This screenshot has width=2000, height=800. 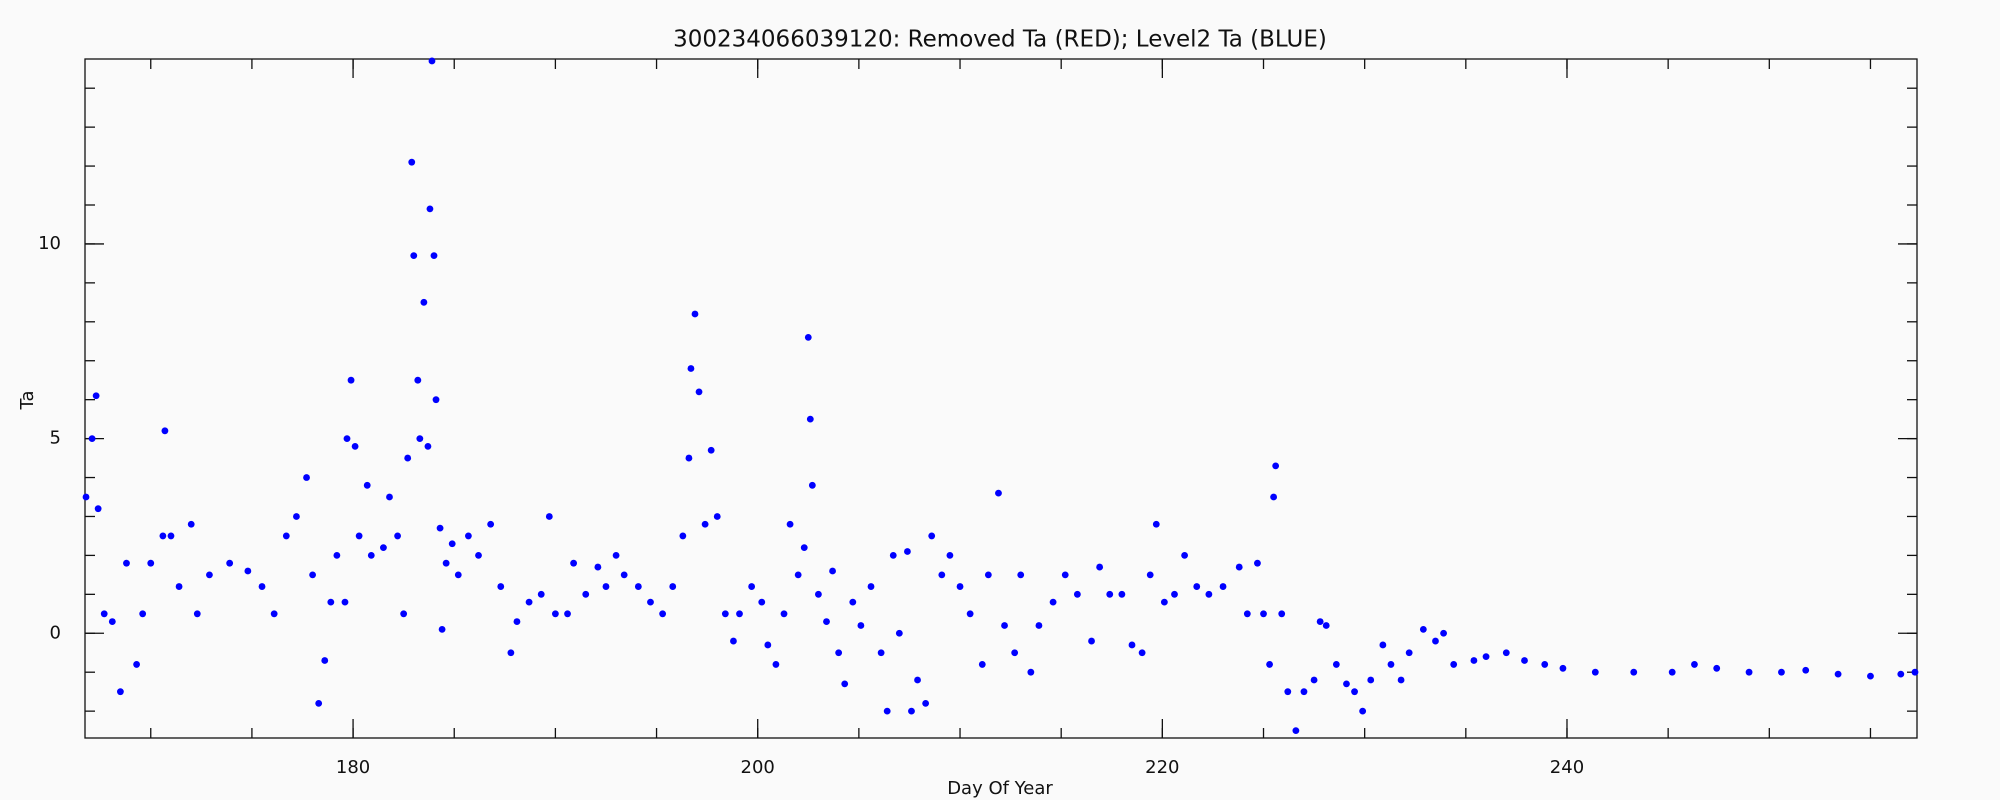 I want to click on y-tick-label: 0, so click(x=55, y=632).